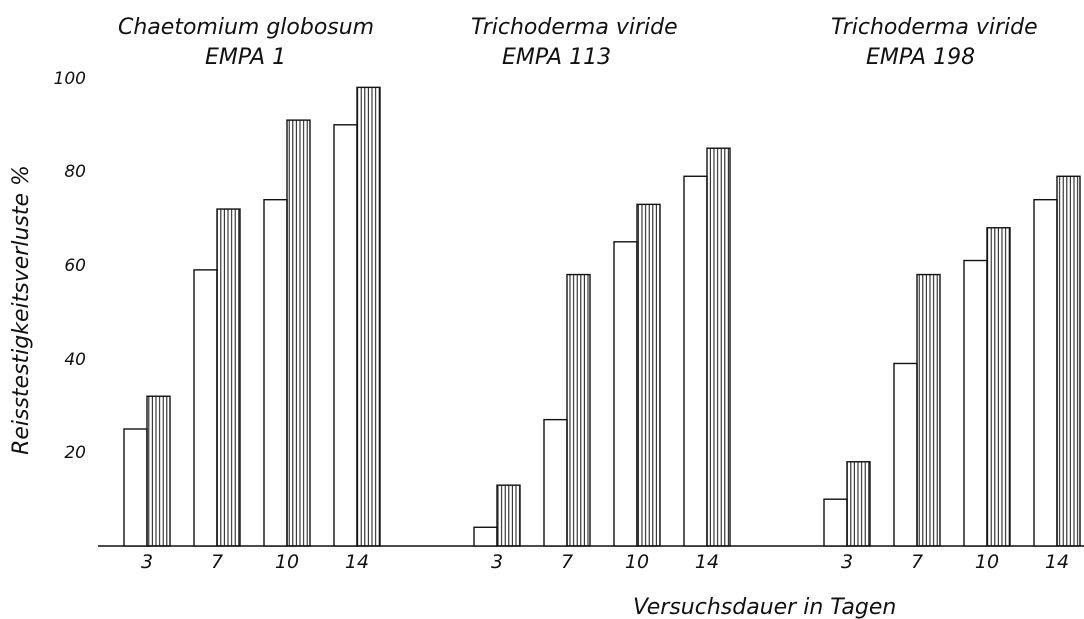 The image size is (1084, 619). What do you see at coordinates (764, 607) in the screenshot?
I see `x-axis-label: Versuchsdauer in Tagen` at bounding box center [764, 607].